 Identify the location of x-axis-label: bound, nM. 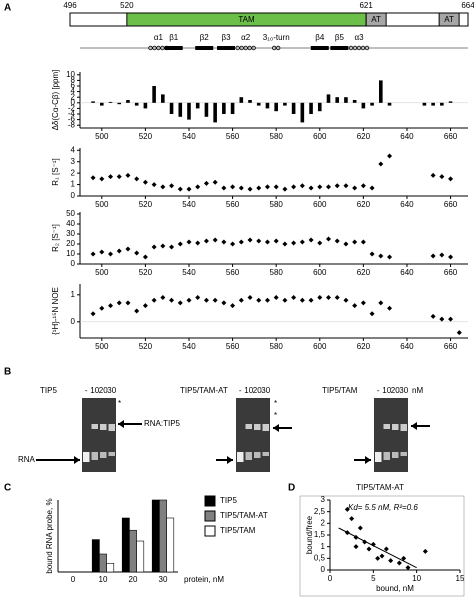
(395, 588).